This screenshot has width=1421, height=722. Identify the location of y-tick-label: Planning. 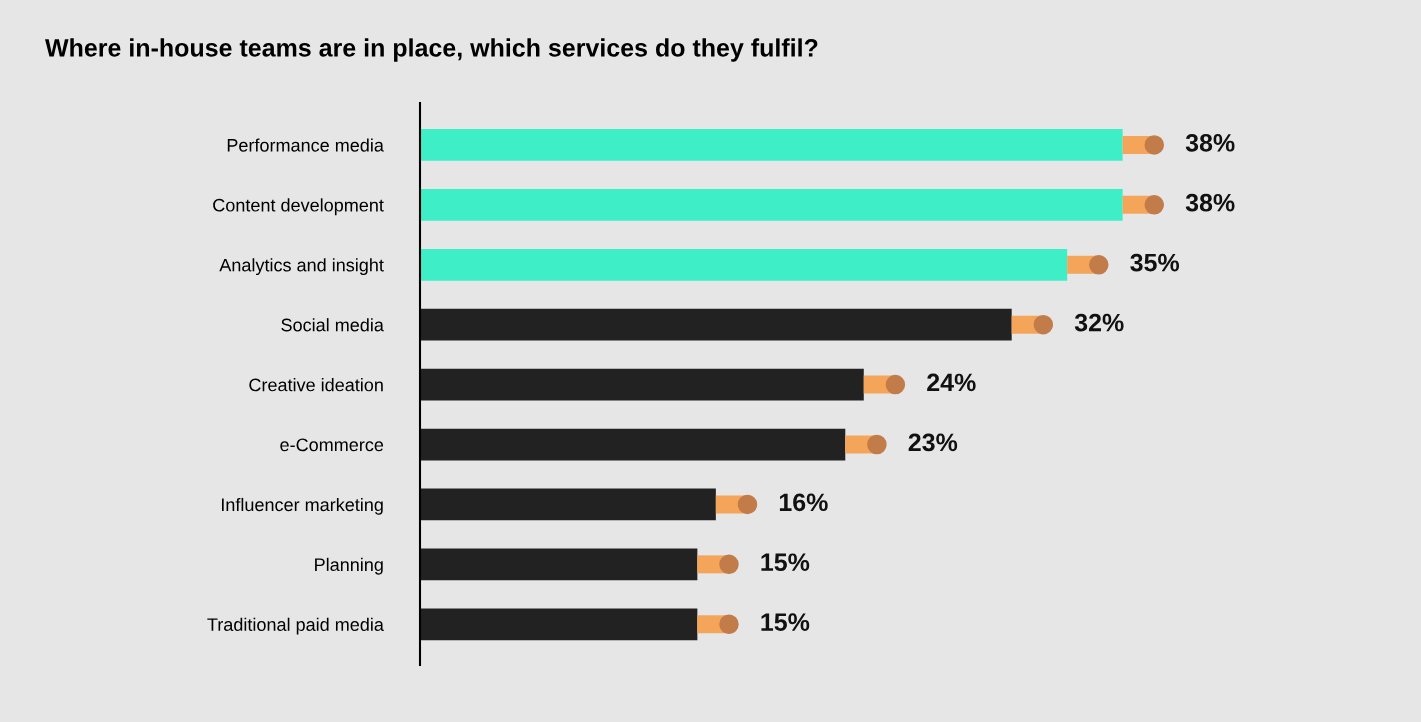
(349, 566).